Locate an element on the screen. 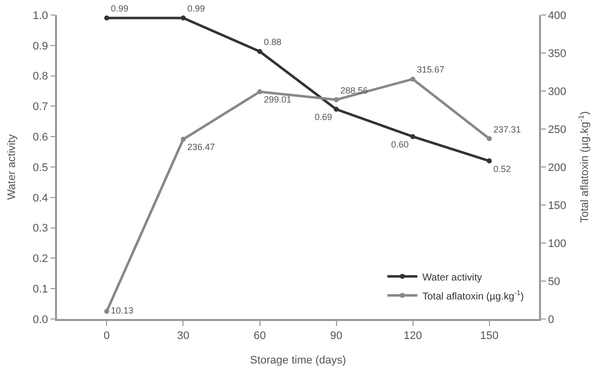  y-tick-label: 1.0 is located at coordinates (40, 16).